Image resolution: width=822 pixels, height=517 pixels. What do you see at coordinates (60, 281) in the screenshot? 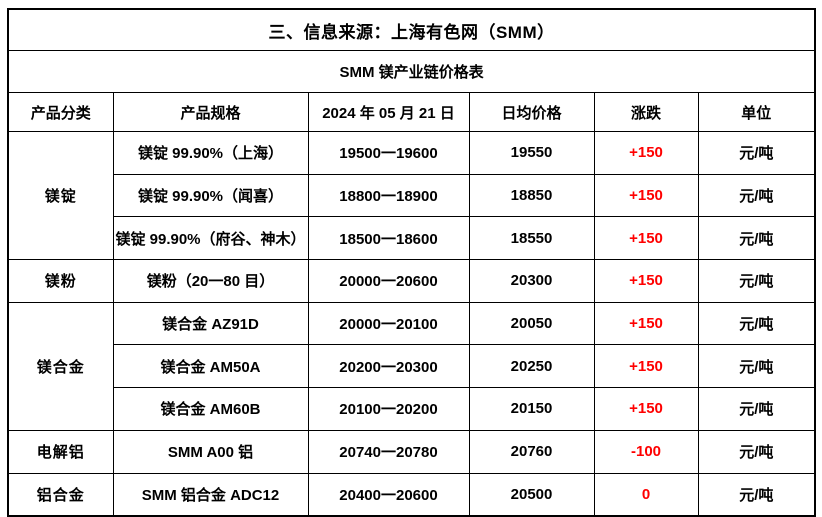
I see `category-cell: 镁粉` at bounding box center [60, 281].